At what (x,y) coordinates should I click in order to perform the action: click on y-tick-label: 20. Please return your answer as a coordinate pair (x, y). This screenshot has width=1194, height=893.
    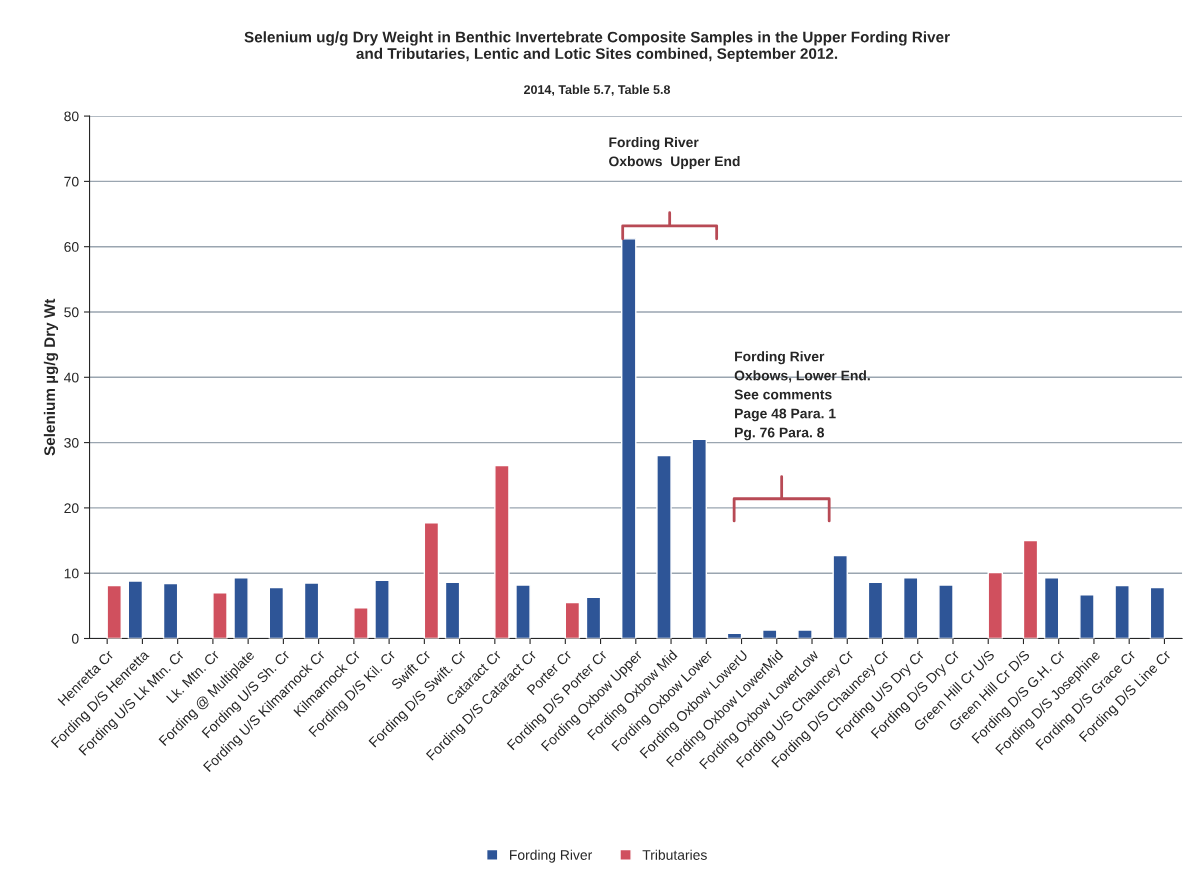
    Looking at the image, I should click on (71, 508).